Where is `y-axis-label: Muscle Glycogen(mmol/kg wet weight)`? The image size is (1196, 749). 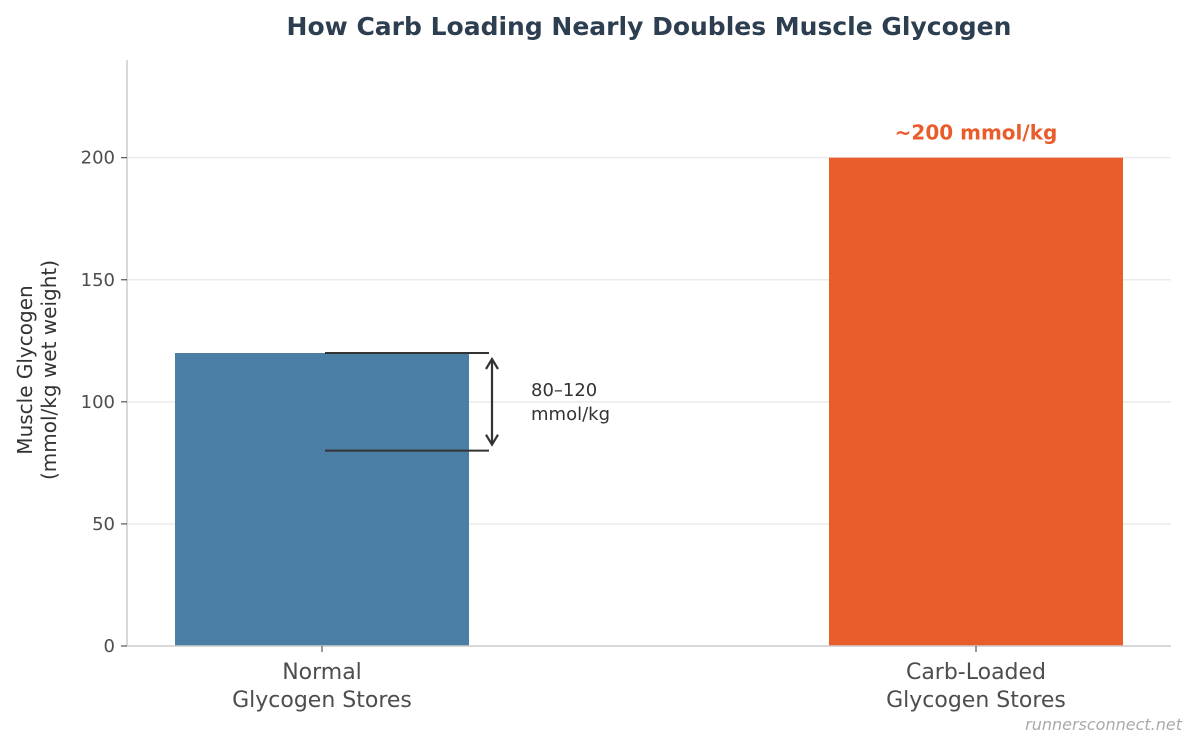
y-axis-label: Muscle Glycogen(mmol/kg wet weight) is located at coordinates (37, 370).